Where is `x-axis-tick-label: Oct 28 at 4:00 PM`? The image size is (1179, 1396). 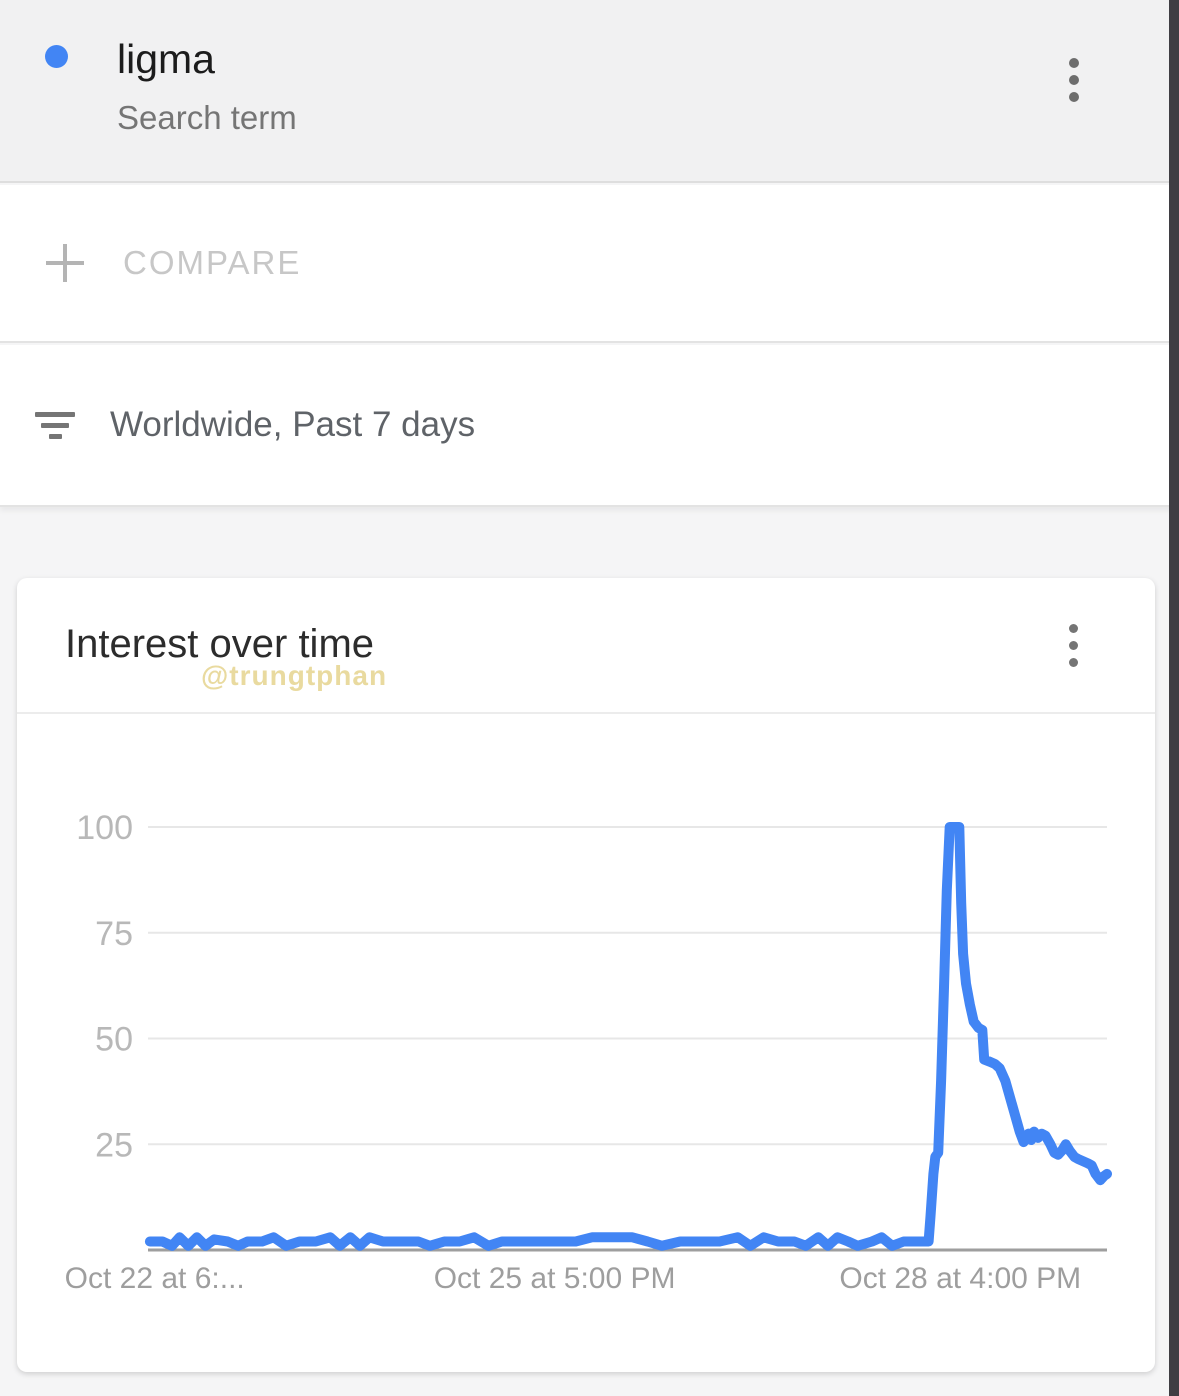
x-axis-tick-label: Oct 28 at 4:00 PM is located at coordinates (960, 1278).